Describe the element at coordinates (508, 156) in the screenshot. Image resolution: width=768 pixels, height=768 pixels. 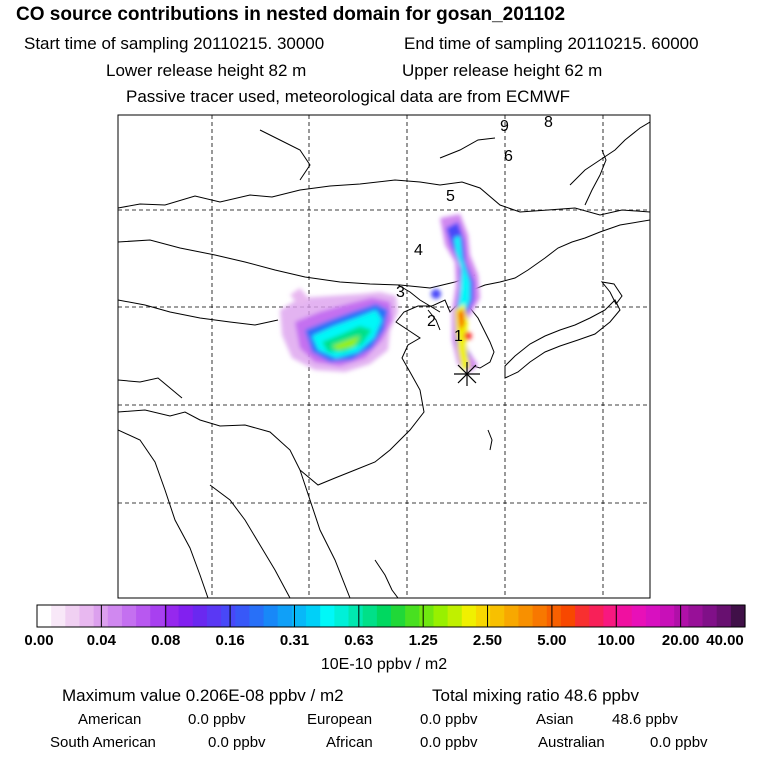
I see `trajectory-marker-6: 6` at that location.